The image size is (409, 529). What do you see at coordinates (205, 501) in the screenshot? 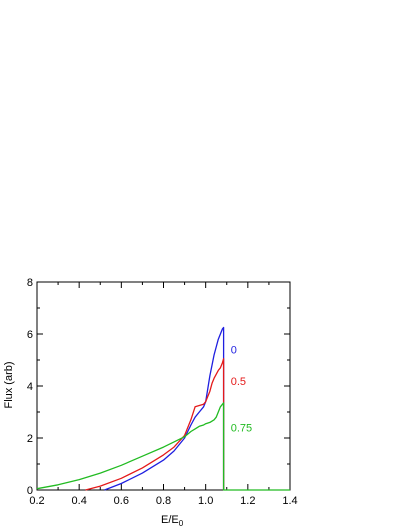
I see `x-tick-label: 1.0` at bounding box center [205, 501].